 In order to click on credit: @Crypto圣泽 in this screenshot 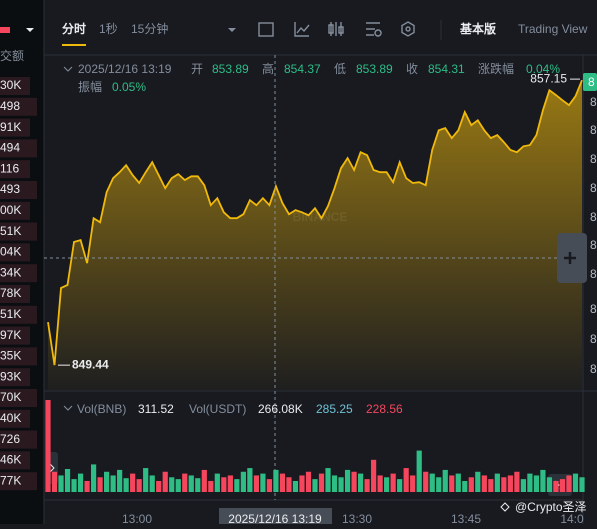, I will do `click(551, 507)`.